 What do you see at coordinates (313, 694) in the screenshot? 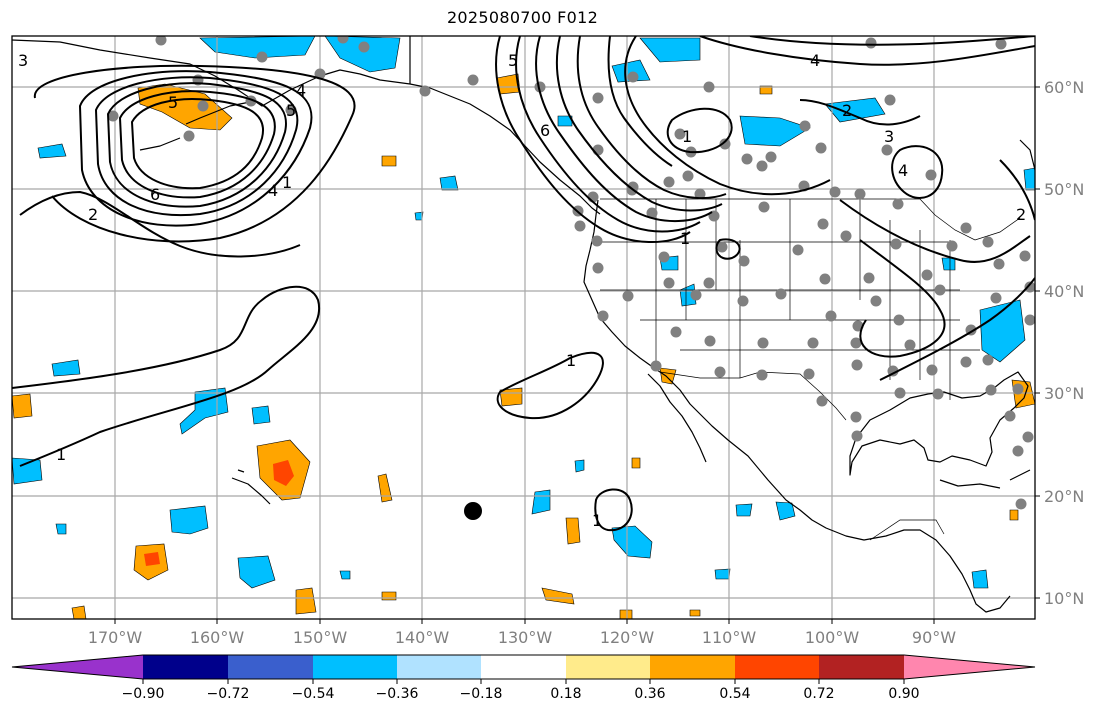
I see `colorbar-tick-label: −0.54` at bounding box center [313, 694].